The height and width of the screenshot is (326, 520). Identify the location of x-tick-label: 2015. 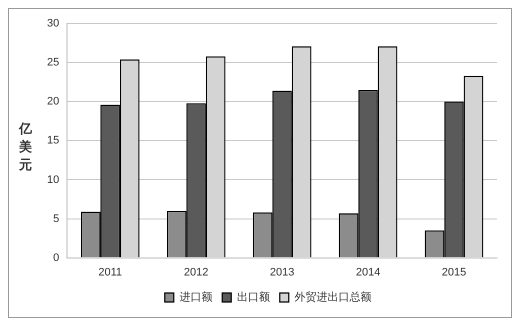
(454, 272).